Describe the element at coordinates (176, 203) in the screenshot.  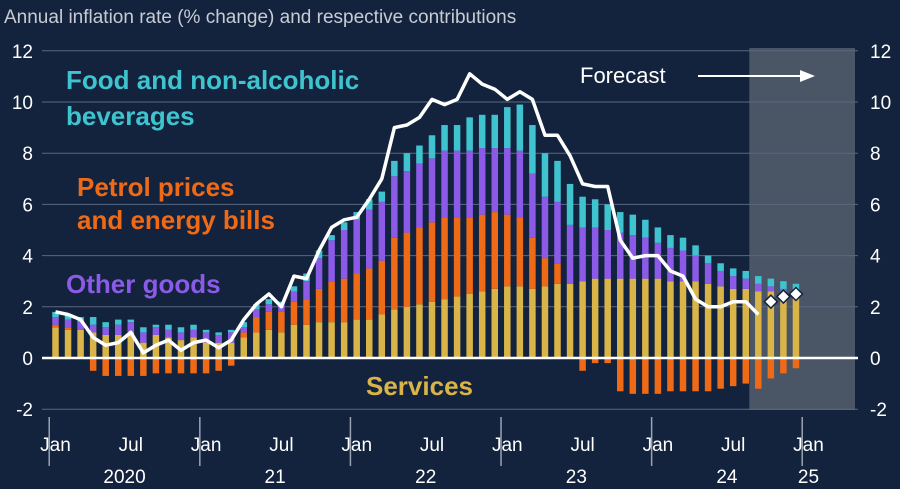
I see `legend-label-energy: Petrol prices and energy bills` at that location.